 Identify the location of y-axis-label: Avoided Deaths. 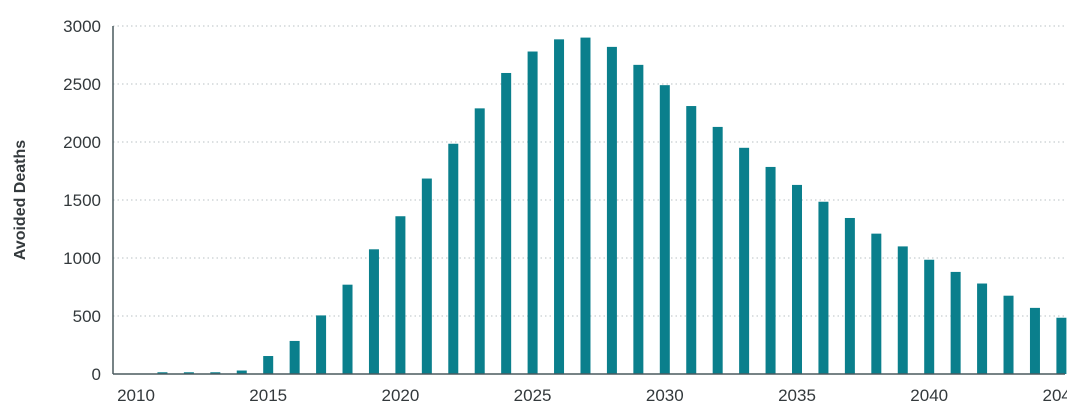
(20, 200).